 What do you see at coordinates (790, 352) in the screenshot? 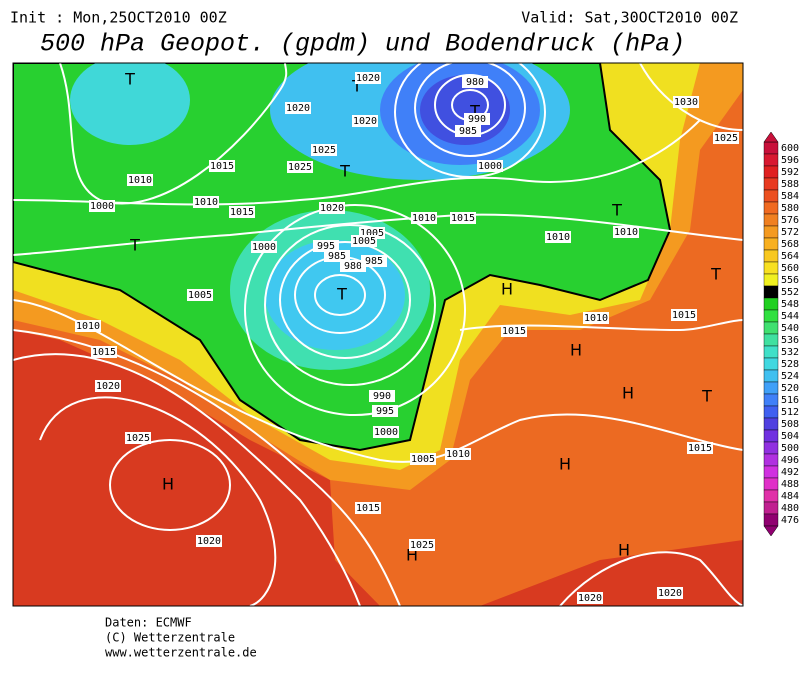
I see `colorbar-label: 532` at bounding box center [790, 352].